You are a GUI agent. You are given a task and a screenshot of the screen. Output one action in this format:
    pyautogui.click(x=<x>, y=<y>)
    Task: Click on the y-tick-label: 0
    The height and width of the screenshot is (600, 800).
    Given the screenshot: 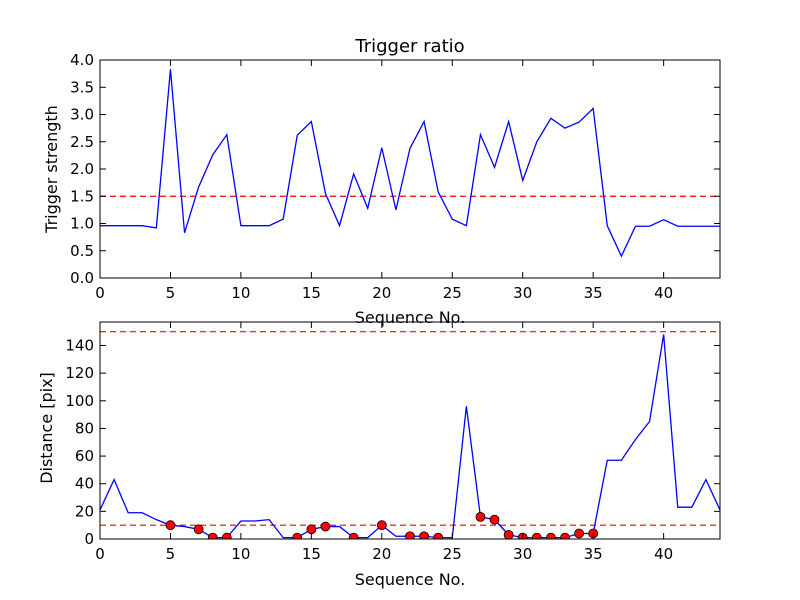 What is the action you would take?
    pyautogui.click(x=89, y=539)
    